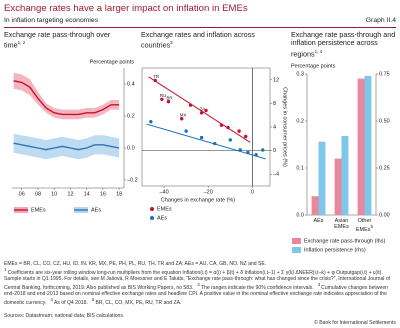 Image resolution: width=400 pixels, height=328 pixels. I want to click on footnote-number: 3, so click(319, 284).